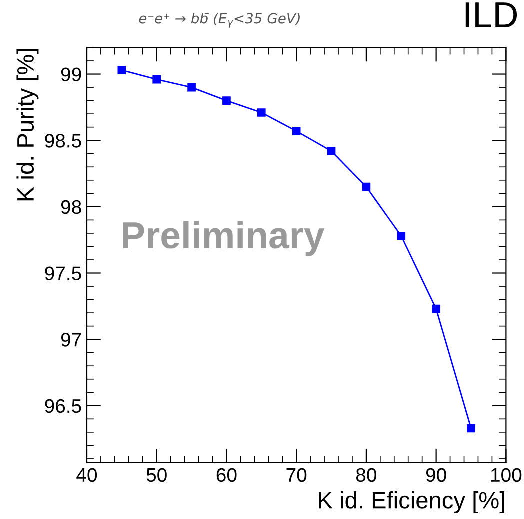 This screenshot has width=524, height=519. Describe the element at coordinates (87, 475) in the screenshot. I see `x-tick-label: 40` at that location.